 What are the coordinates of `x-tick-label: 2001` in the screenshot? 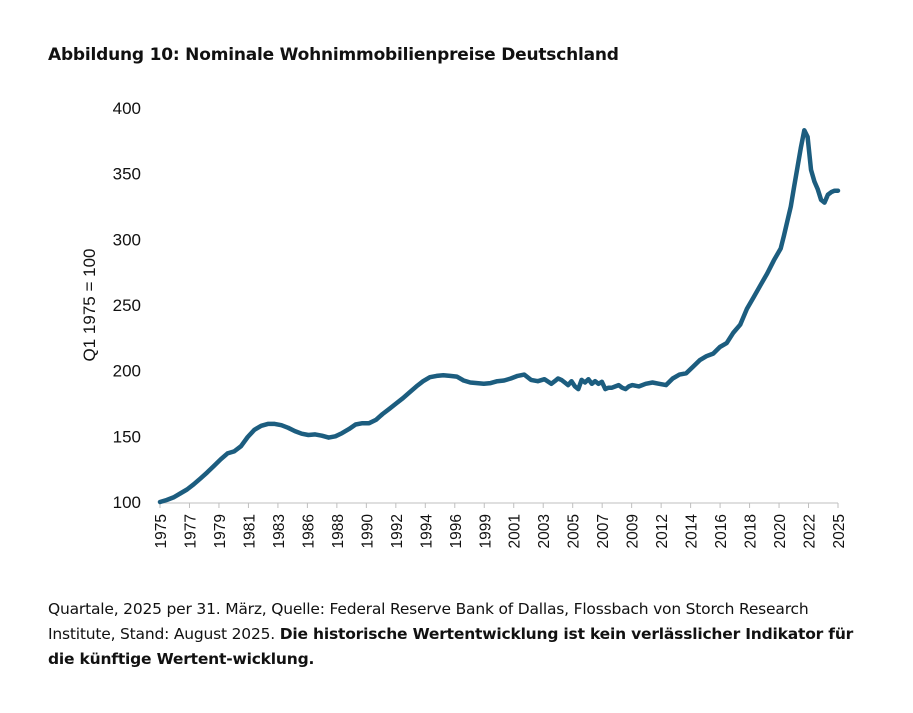 It's located at (515, 531).